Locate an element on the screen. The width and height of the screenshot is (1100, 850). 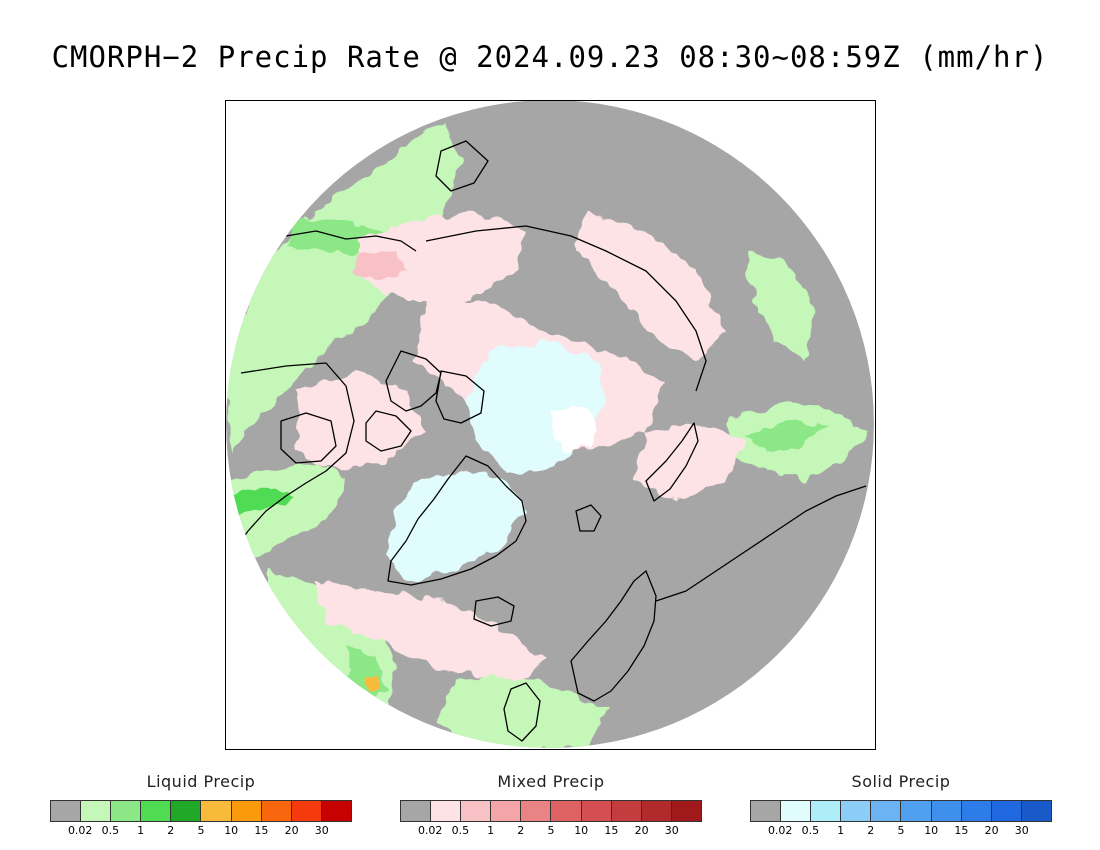
legend-title: Mixed Precip is located at coordinates (551, 781).